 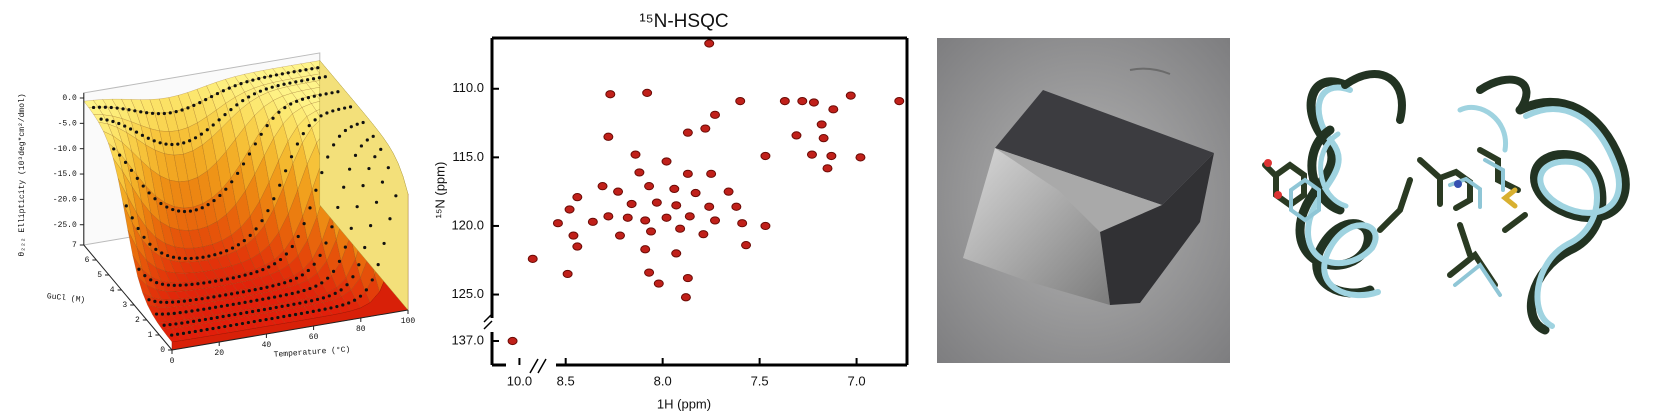 I want to click on x-tick-label: 7.0, so click(x=857, y=380).